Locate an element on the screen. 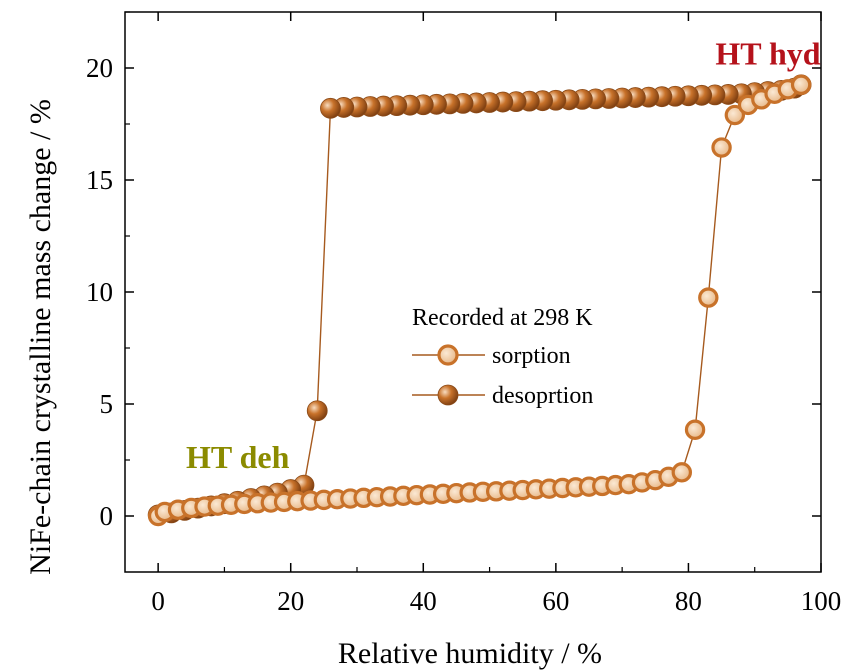 This screenshot has width=853, height=672. legend: Recorded at 298 K sorption desoprtion is located at coordinates (502, 357).